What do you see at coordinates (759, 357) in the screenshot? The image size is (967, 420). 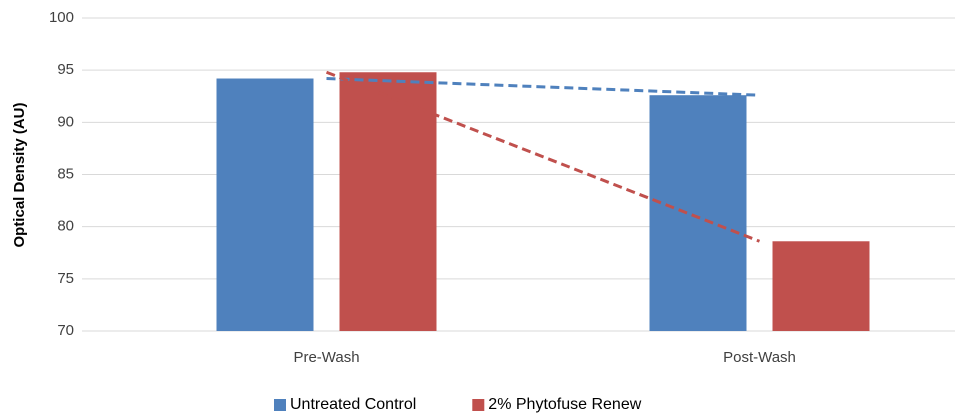 I see `x-tick-label: Post-Wash` at bounding box center [759, 357].